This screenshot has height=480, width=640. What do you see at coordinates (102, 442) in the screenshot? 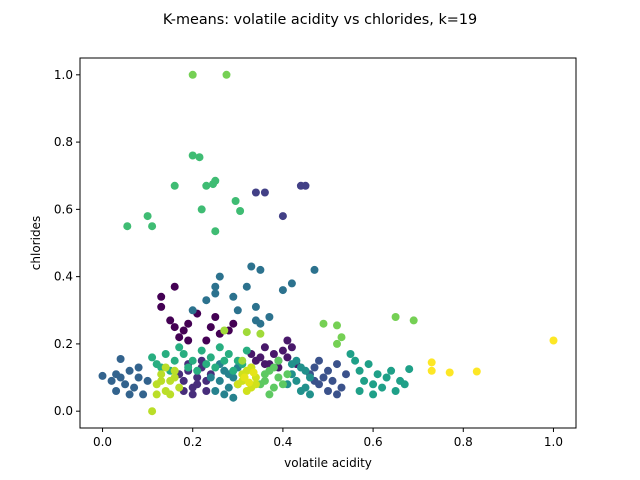
I see `x-tick-label: 0.0` at bounding box center [102, 442].